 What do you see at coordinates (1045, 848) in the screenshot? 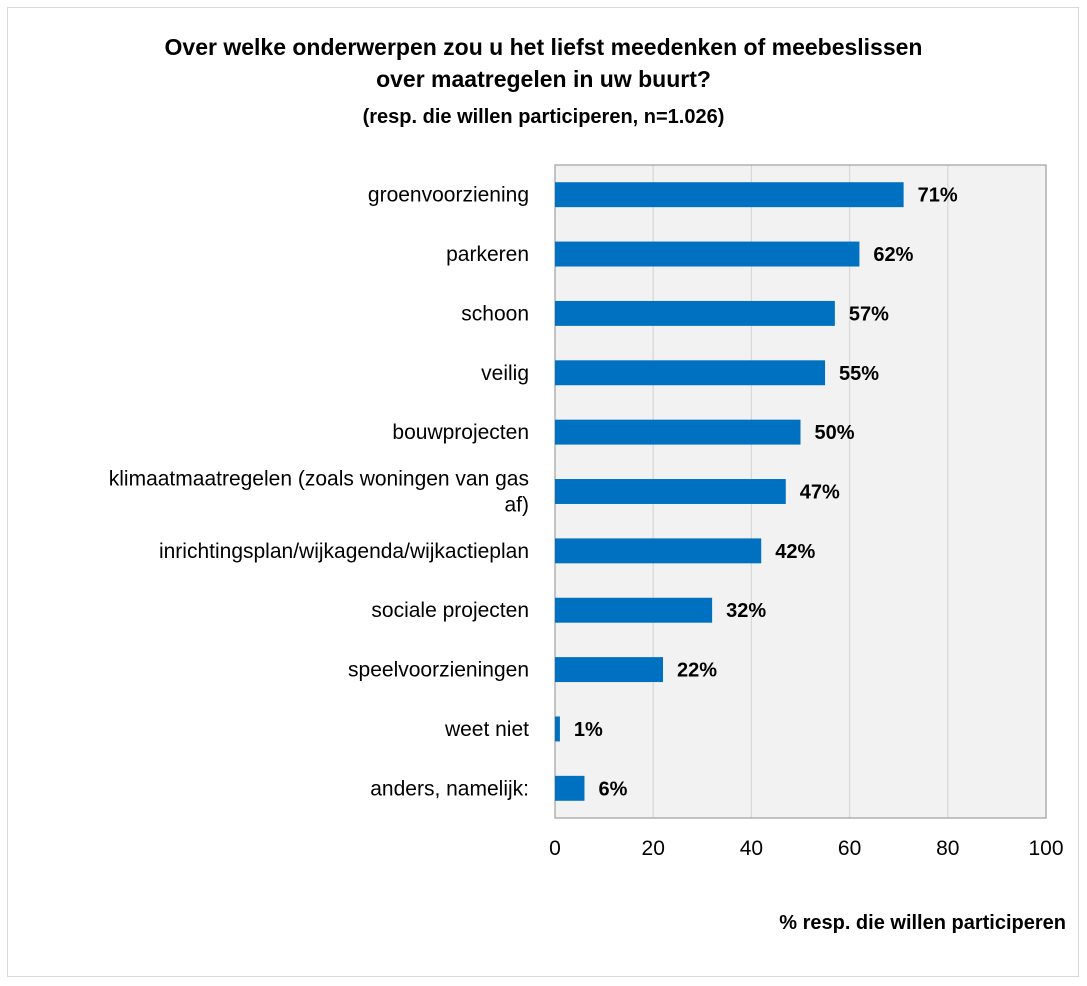
I see `x-tick-label: 100` at bounding box center [1045, 848].